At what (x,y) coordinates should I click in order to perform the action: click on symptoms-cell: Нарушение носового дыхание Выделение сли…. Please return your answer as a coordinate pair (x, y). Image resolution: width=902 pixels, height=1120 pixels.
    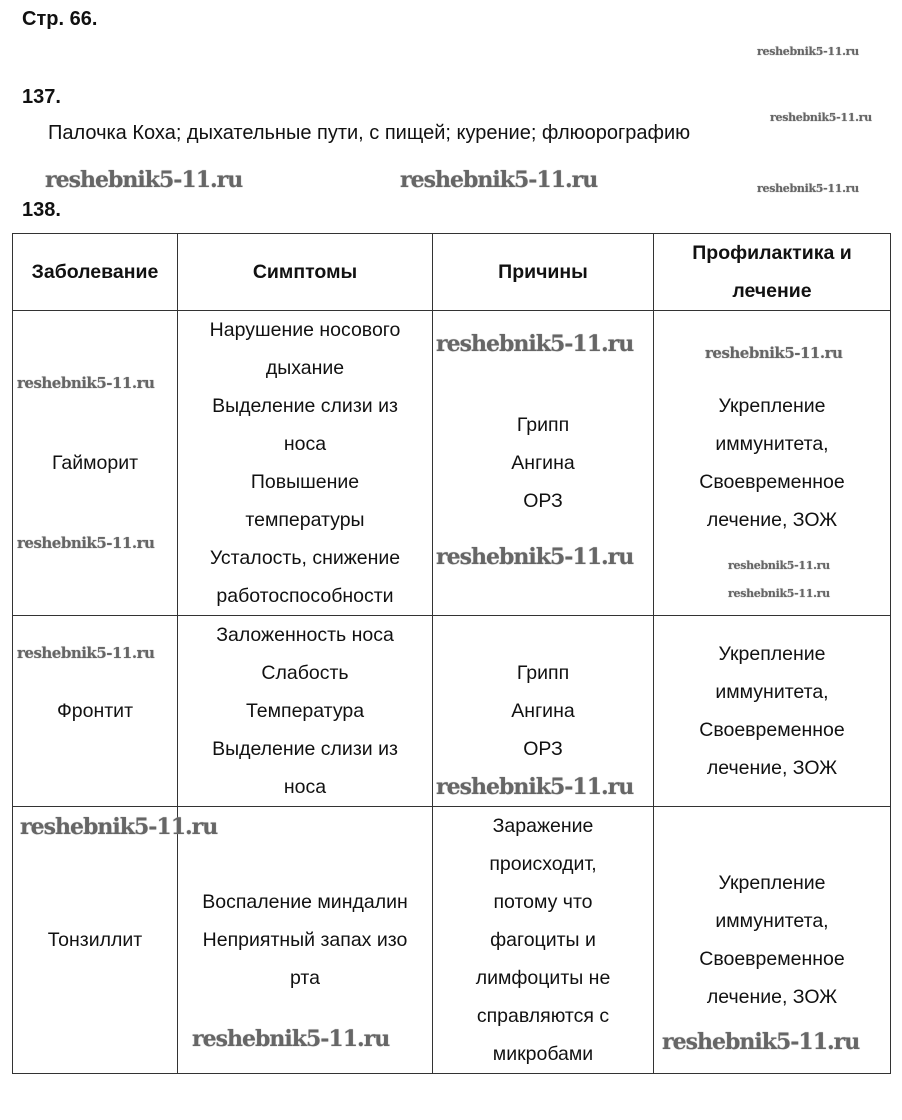
    Looking at the image, I should click on (305, 463).